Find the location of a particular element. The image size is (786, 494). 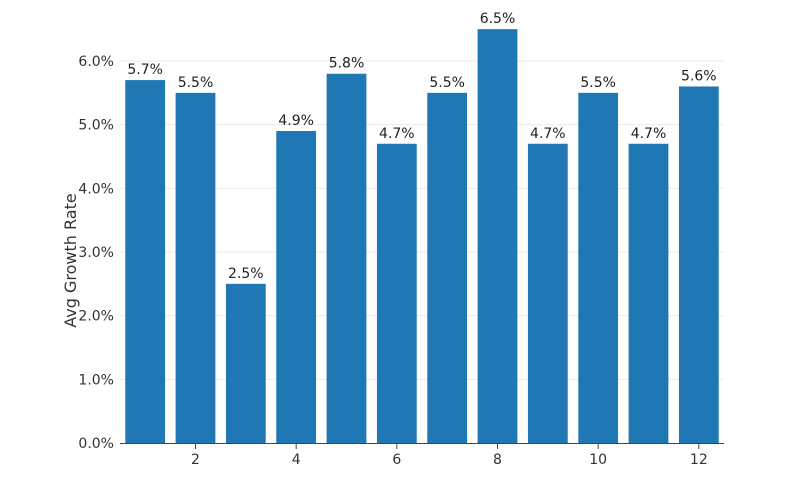

y-tick-label: 5.0% is located at coordinates (96, 126).